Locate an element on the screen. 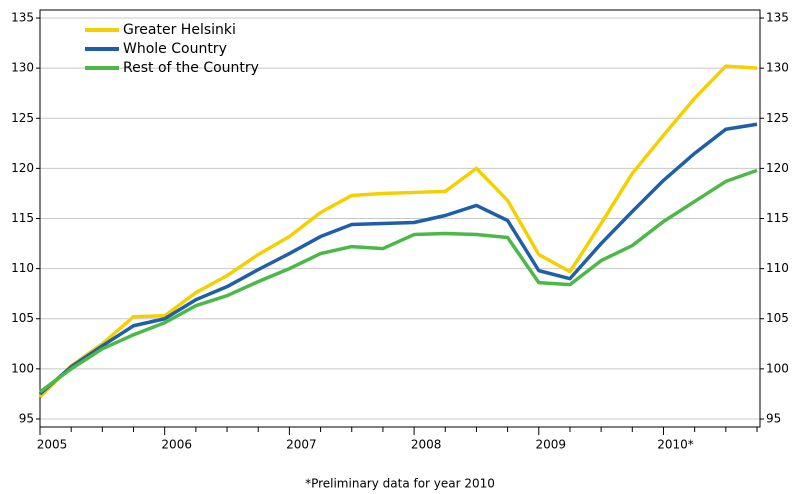  x-tick-label: 2009 is located at coordinates (551, 445).